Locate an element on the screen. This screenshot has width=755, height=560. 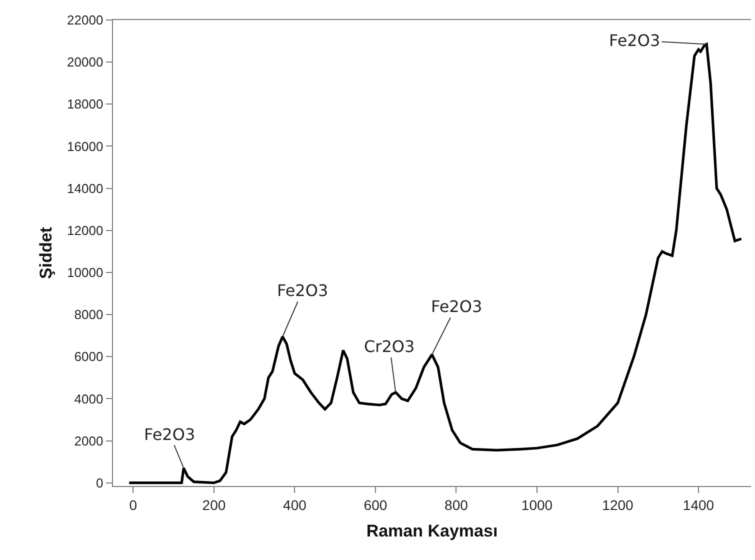
y-tick-label: 12000 is located at coordinates (85, 230).